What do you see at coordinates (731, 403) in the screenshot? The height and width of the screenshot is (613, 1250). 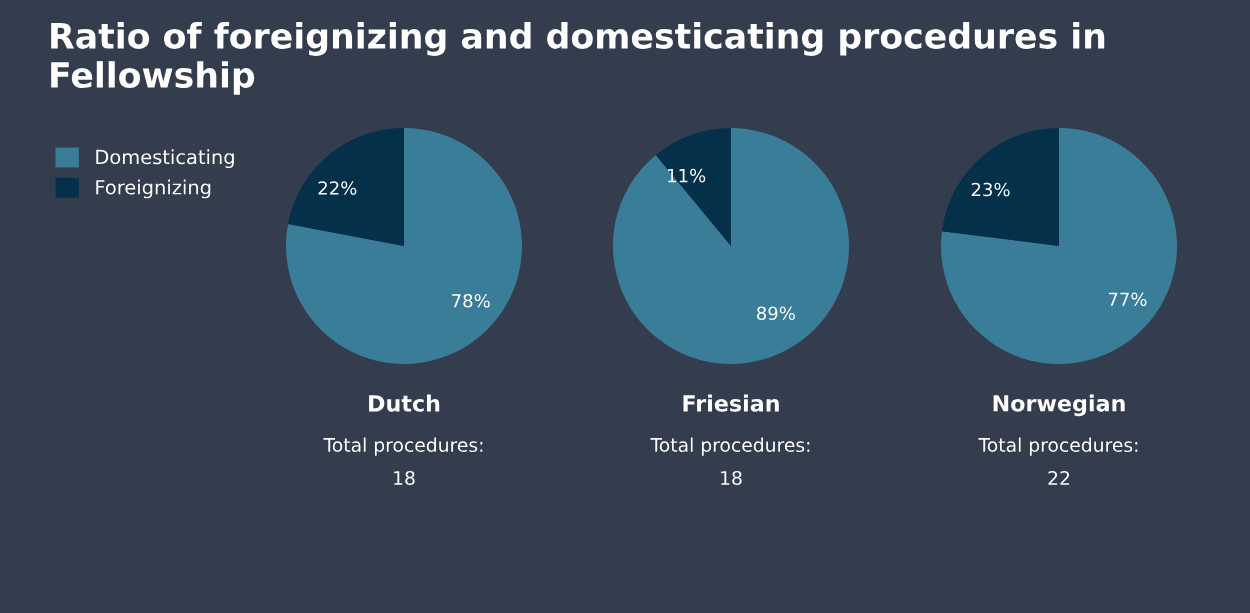 I see `text: Friesian` at bounding box center [731, 403].